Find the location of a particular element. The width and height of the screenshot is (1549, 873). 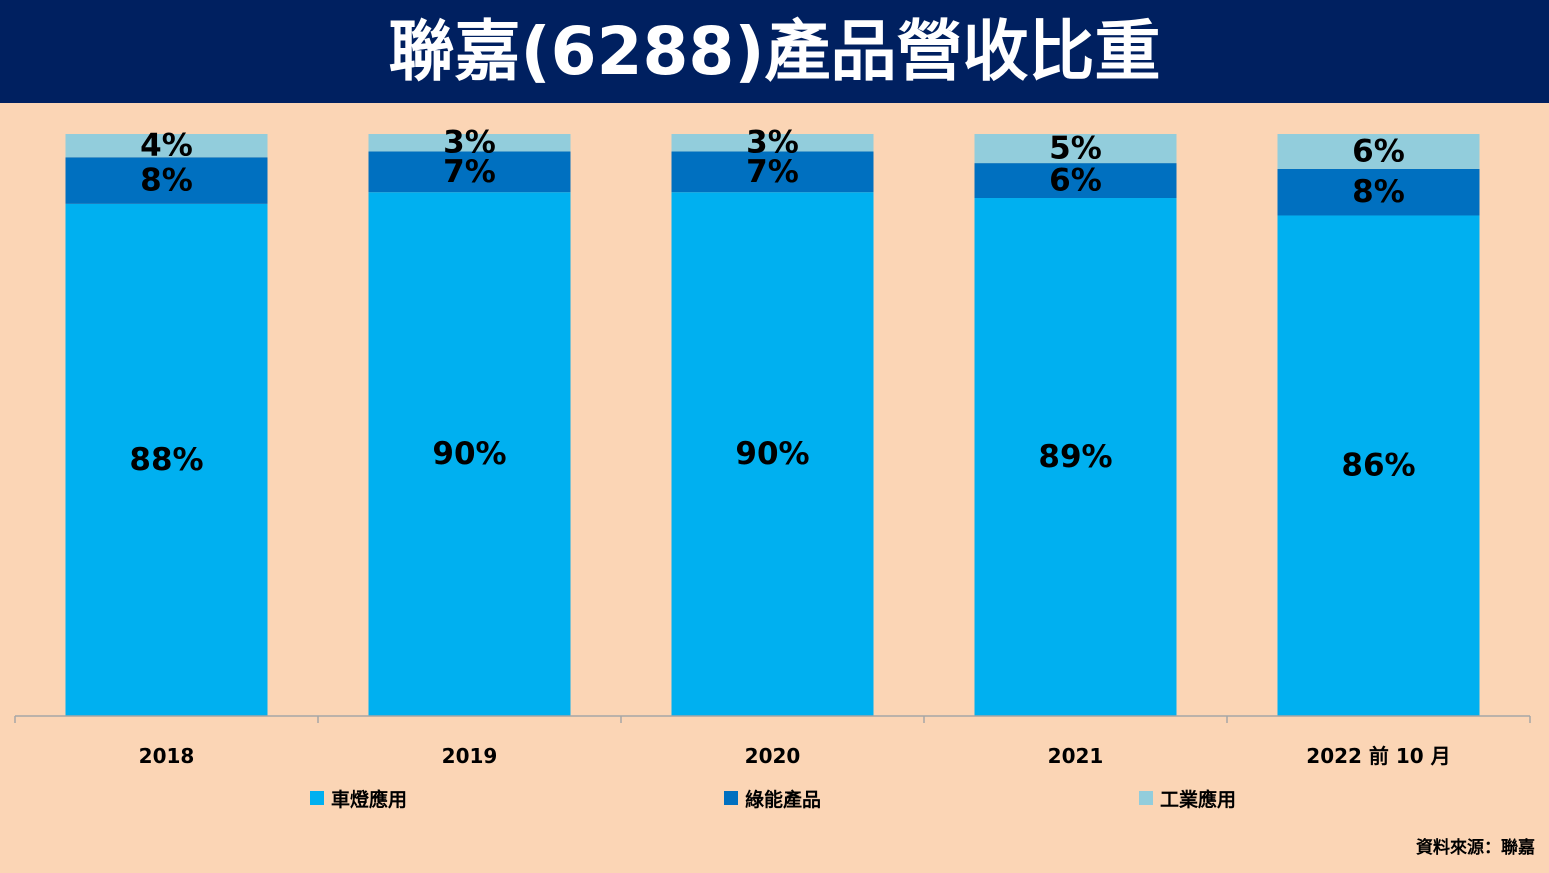

data-label-1-3: 90% is located at coordinates (772, 454).